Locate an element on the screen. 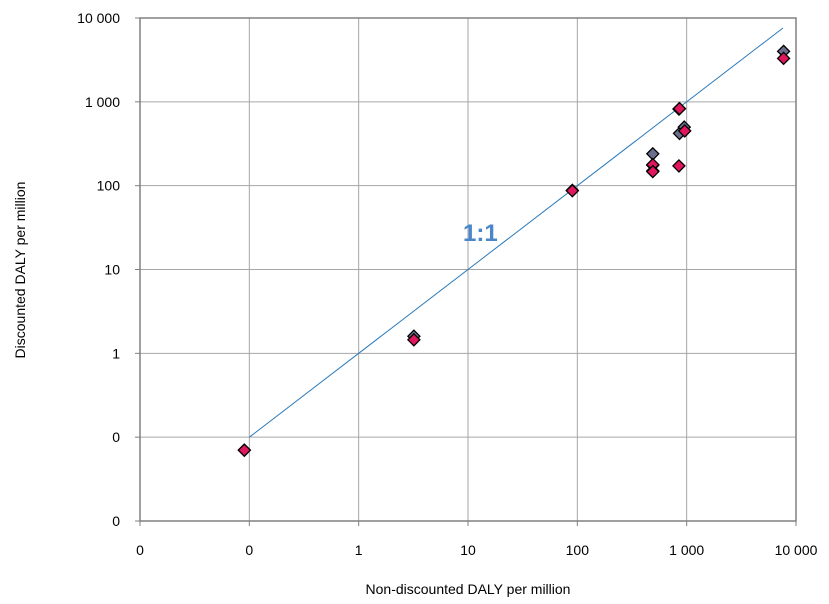 The image size is (829, 604). x-axis-title: Non-discounted DALY per million is located at coordinates (468, 589).